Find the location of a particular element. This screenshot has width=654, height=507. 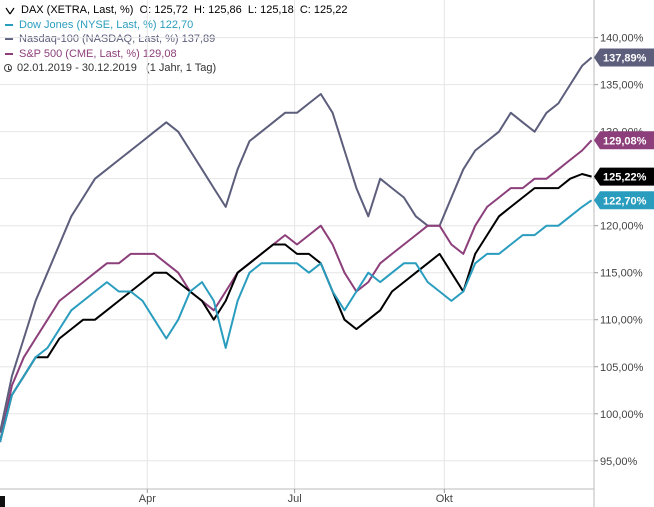

legend-nasdaq-value: 137,89 is located at coordinates (198, 39).